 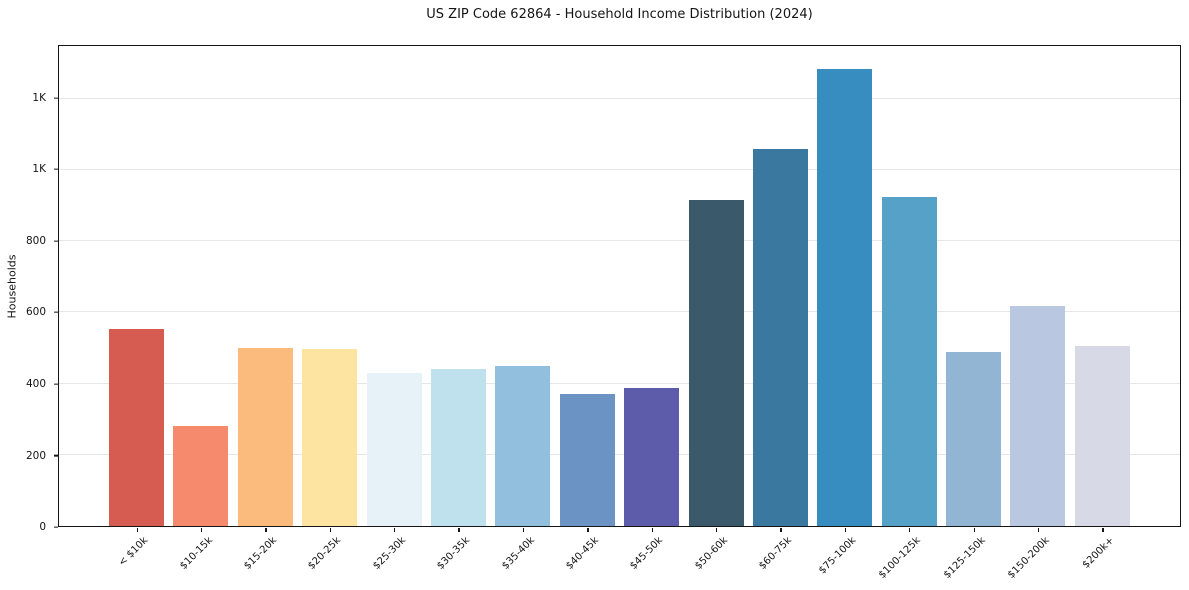 I want to click on x-tick-label: $20-25k, so click(x=325, y=553).